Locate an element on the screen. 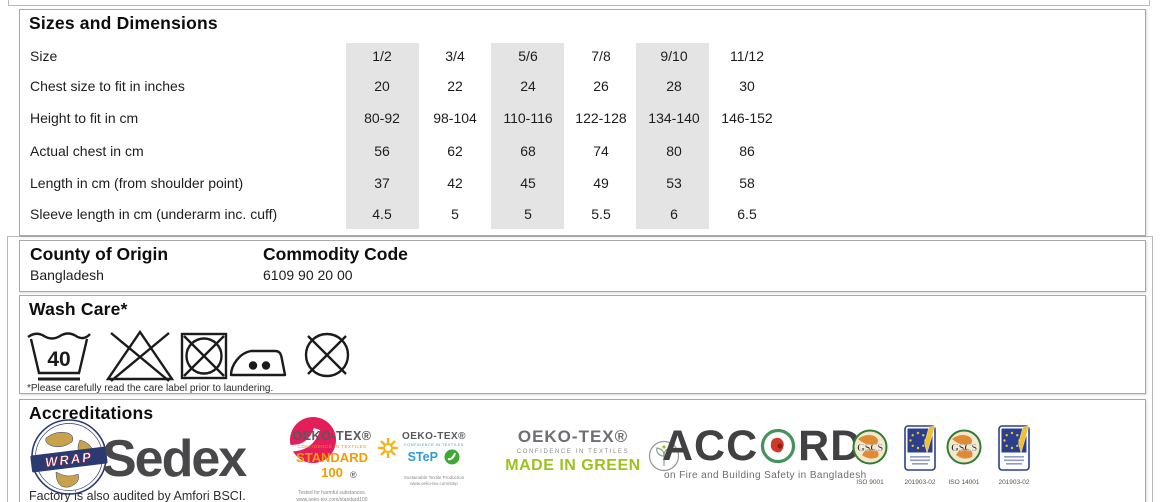 The width and height of the screenshot is (1170, 502). value-cell: 4.5 is located at coordinates (382, 214).